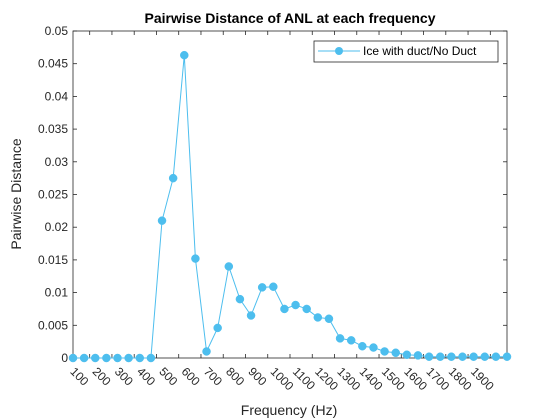 This screenshot has height=420, width=560. Describe the element at coordinates (57, 227) in the screenshot. I see `y-tick-label: 0.02` at that location.